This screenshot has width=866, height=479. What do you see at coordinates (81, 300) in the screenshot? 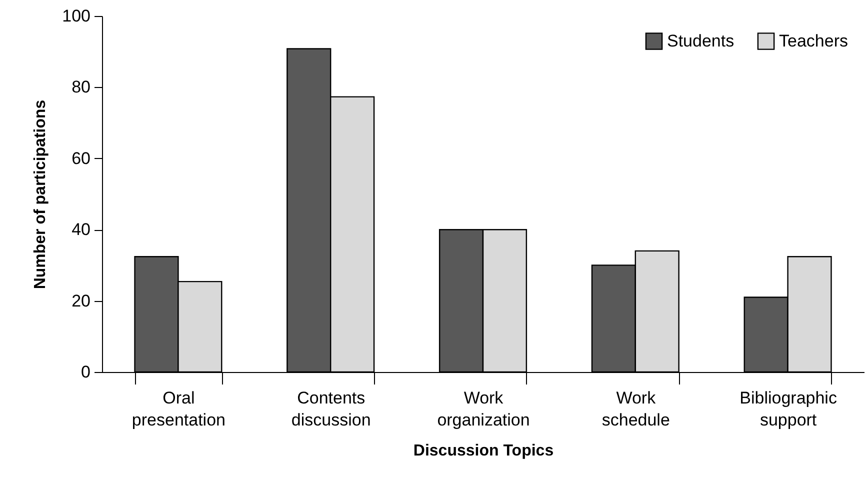
I see `y-tick-label: 20` at bounding box center [81, 300].